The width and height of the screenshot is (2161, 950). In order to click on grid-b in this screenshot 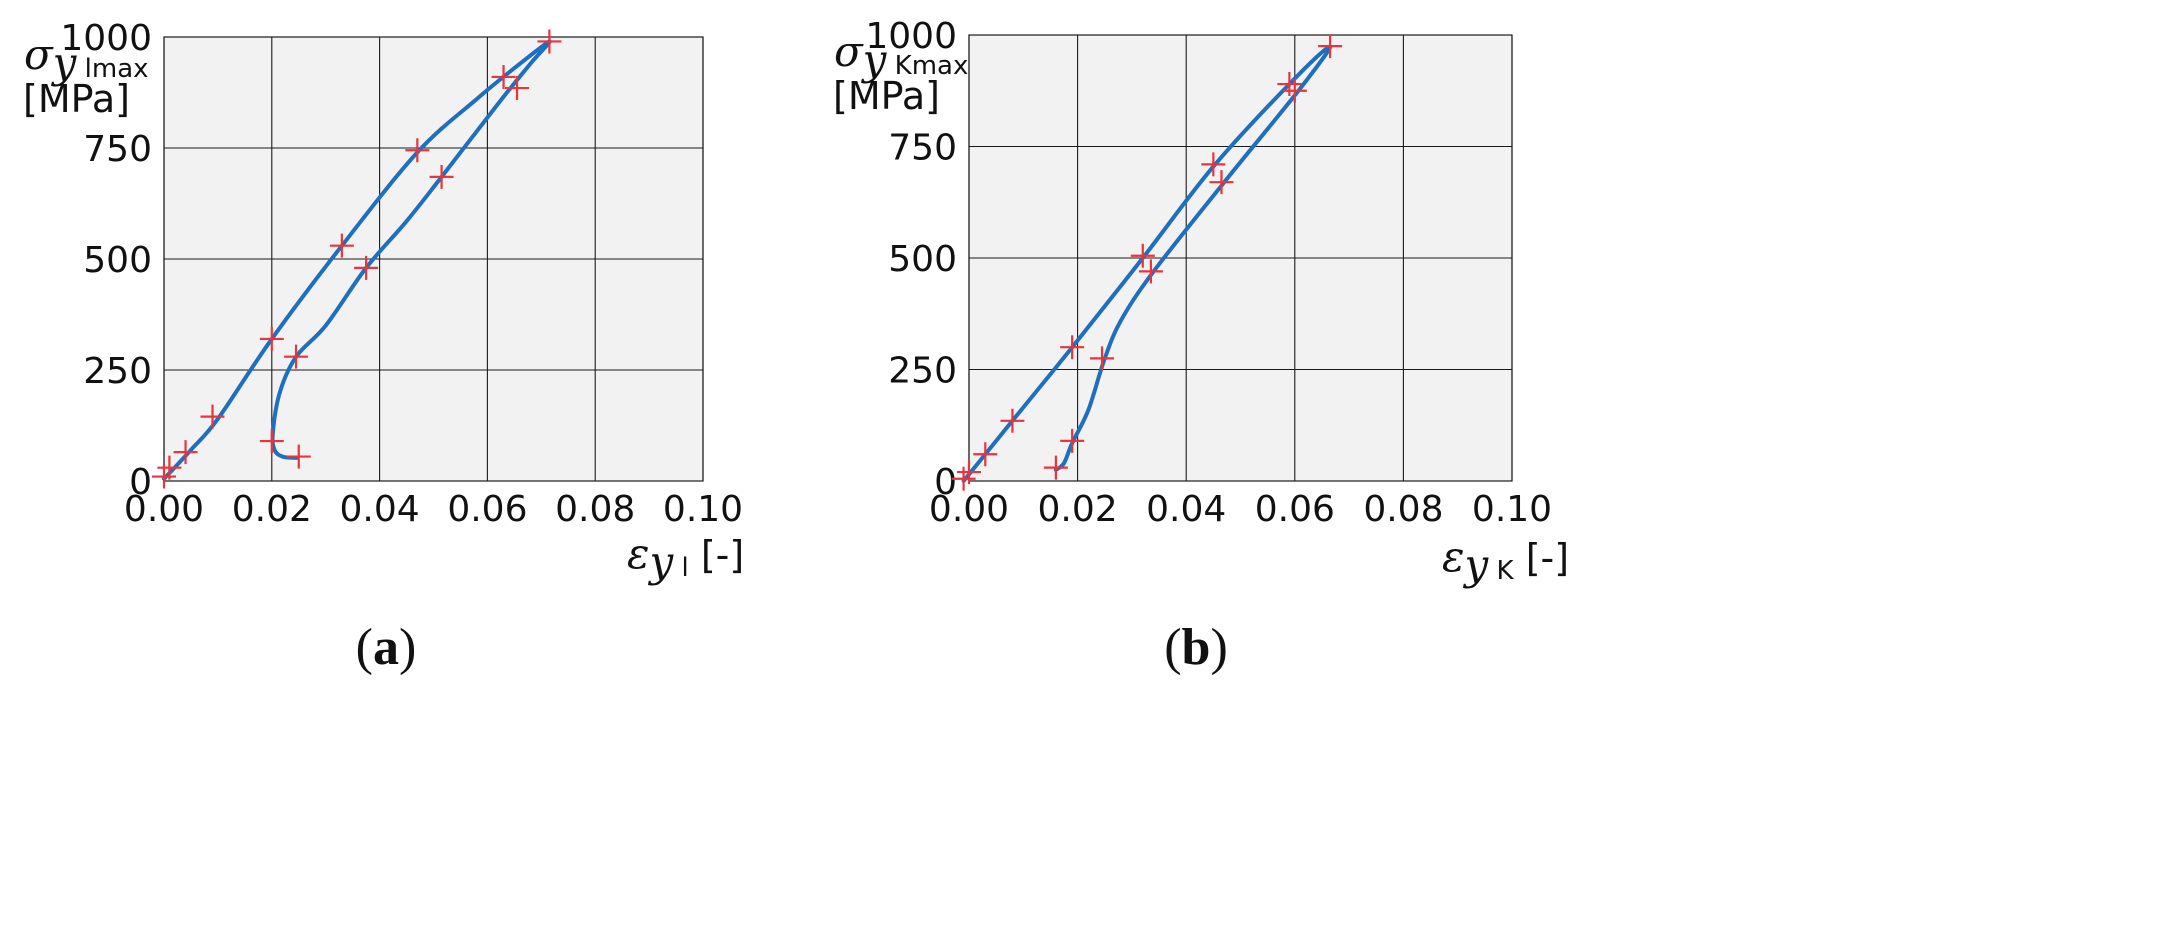, I will do `click(1240, 258)`.